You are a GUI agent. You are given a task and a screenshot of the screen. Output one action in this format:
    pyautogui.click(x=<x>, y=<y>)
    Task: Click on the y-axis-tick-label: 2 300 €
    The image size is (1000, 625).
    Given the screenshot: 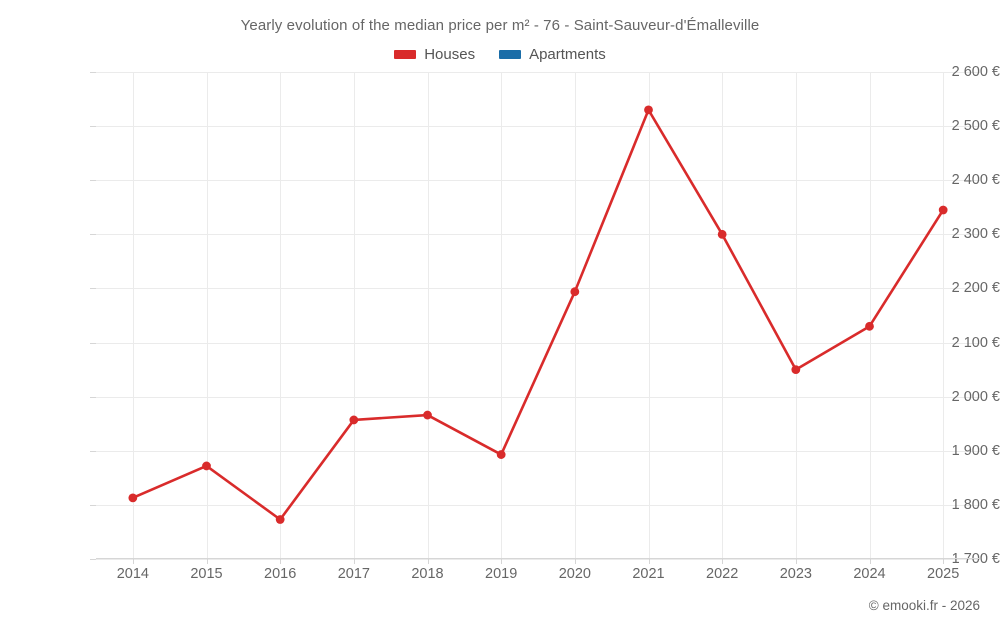 What is the action you would take?
    pyautogui.click(x=975, y=234)
    